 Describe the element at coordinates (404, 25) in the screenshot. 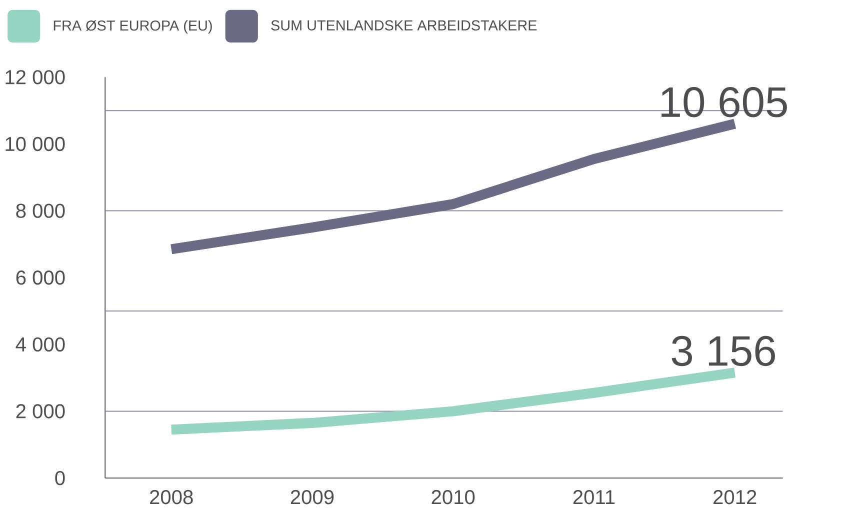

I see `legend-label: SUM UTENLANDSKE ARBEIDSTAKERE` at that location.